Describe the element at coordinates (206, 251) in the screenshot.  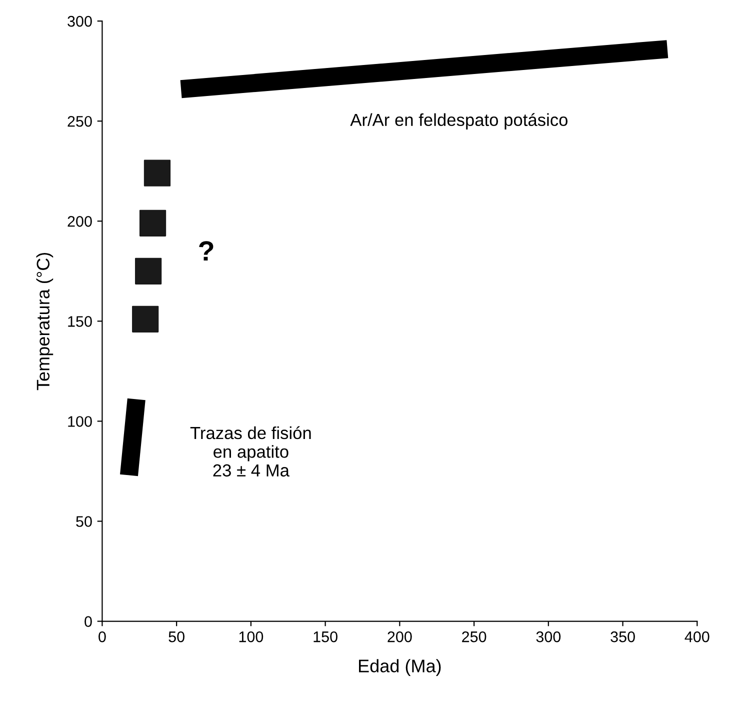
I see `annotation: ?` at that location.